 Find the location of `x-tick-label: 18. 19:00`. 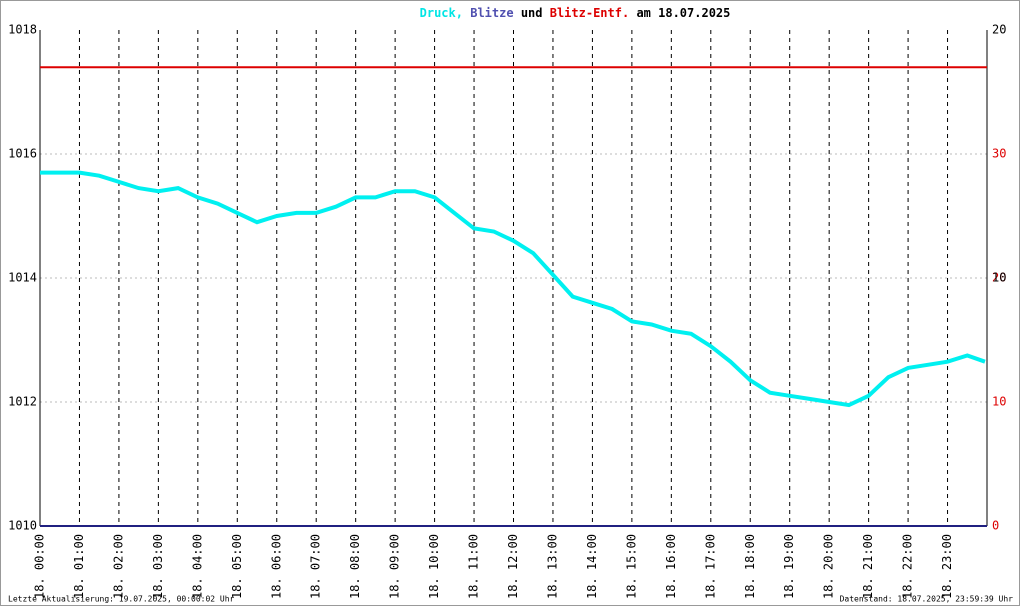

x-tick-label: 18. 19:00 is located at coordinates (789, 566).